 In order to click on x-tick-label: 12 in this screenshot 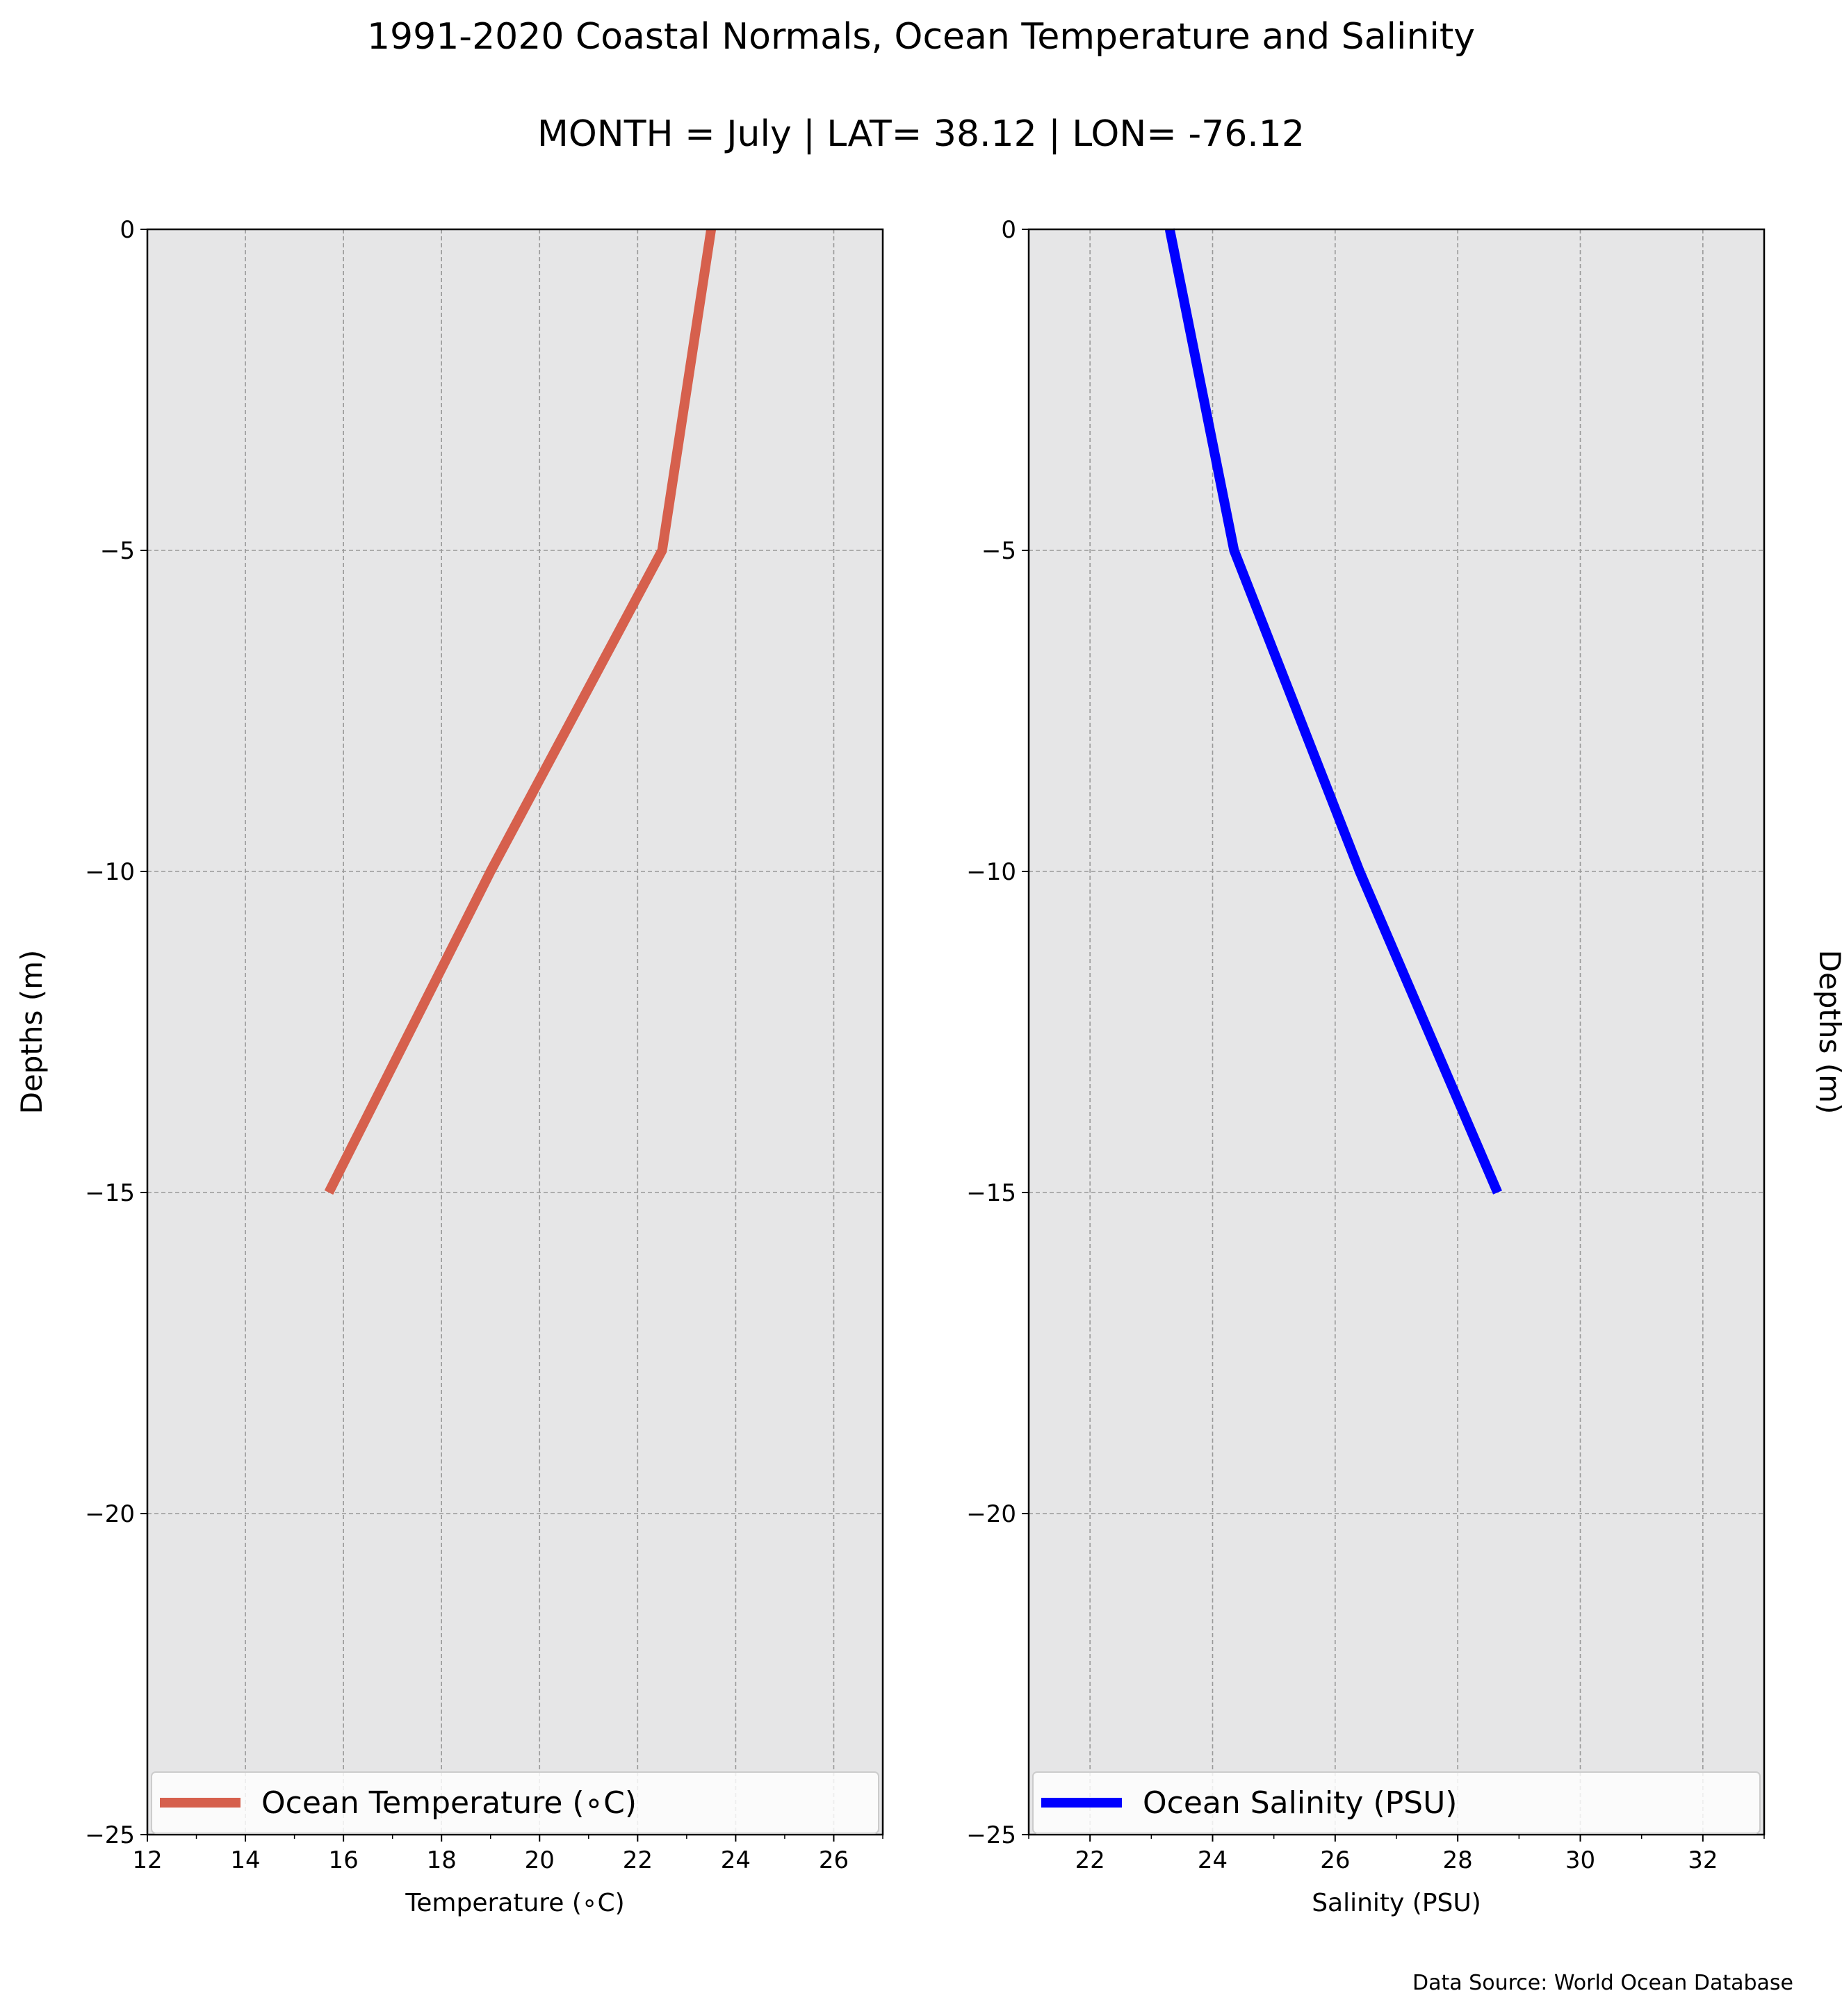, I will do `click(147, 1860)`.